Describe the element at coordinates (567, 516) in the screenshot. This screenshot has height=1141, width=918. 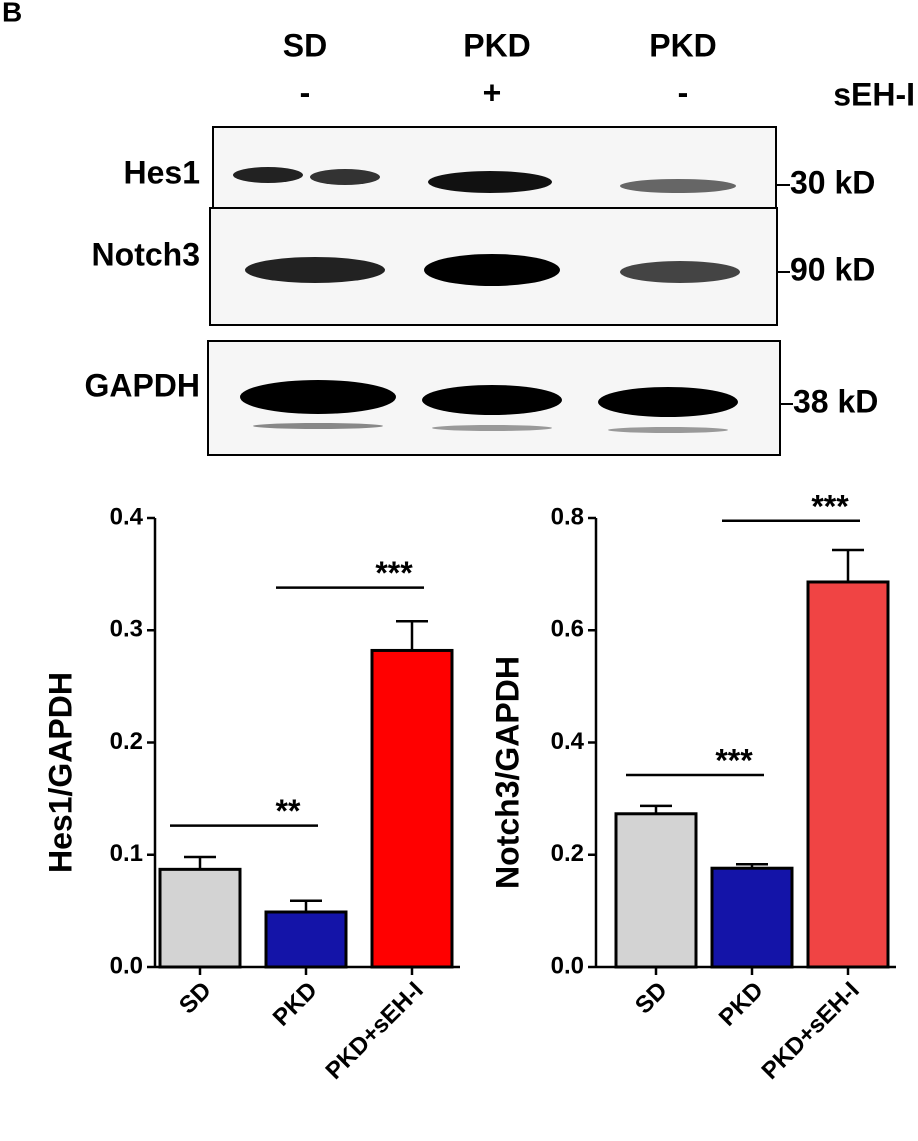
I see `y-tick-label: 0.8` at that location.